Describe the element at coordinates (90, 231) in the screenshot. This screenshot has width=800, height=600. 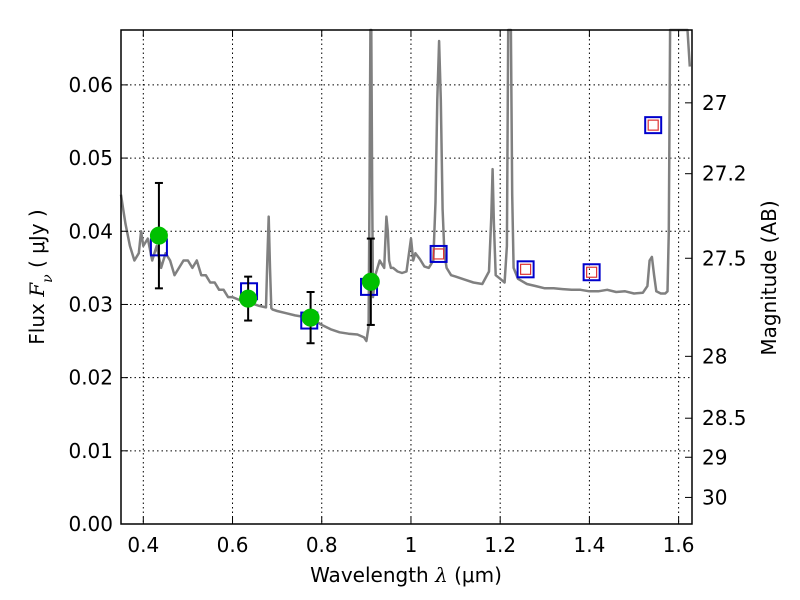
I see `y-tick-label: 0.04` at that location.